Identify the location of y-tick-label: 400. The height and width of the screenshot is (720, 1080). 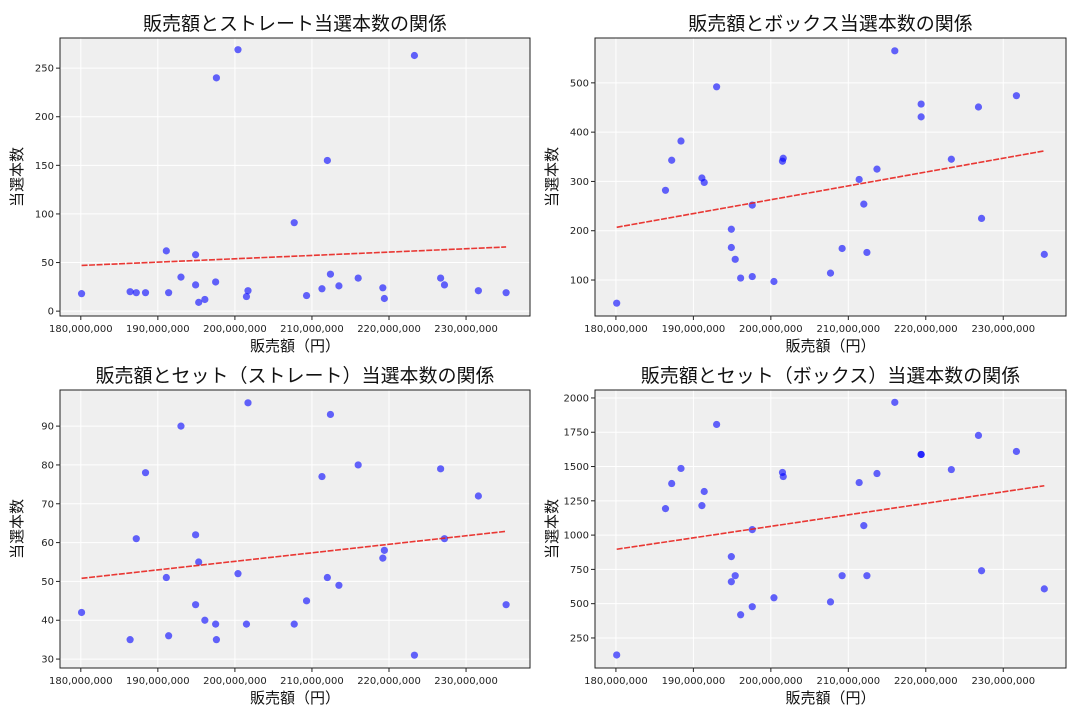
(579, 133).